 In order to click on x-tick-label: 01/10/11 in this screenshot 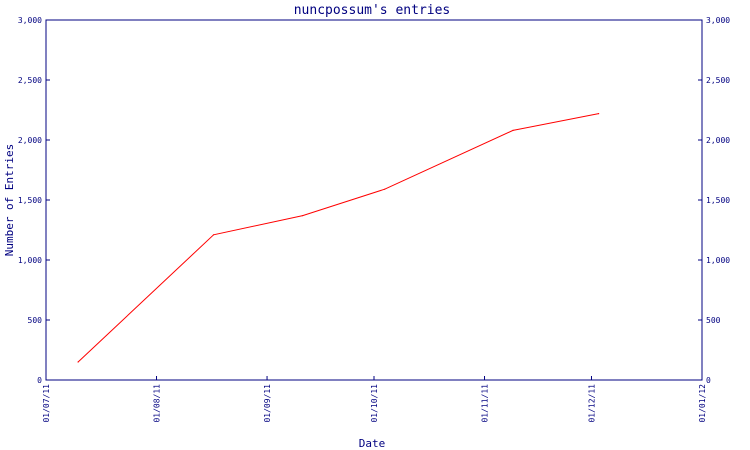, I will do `click(374, 403)`.